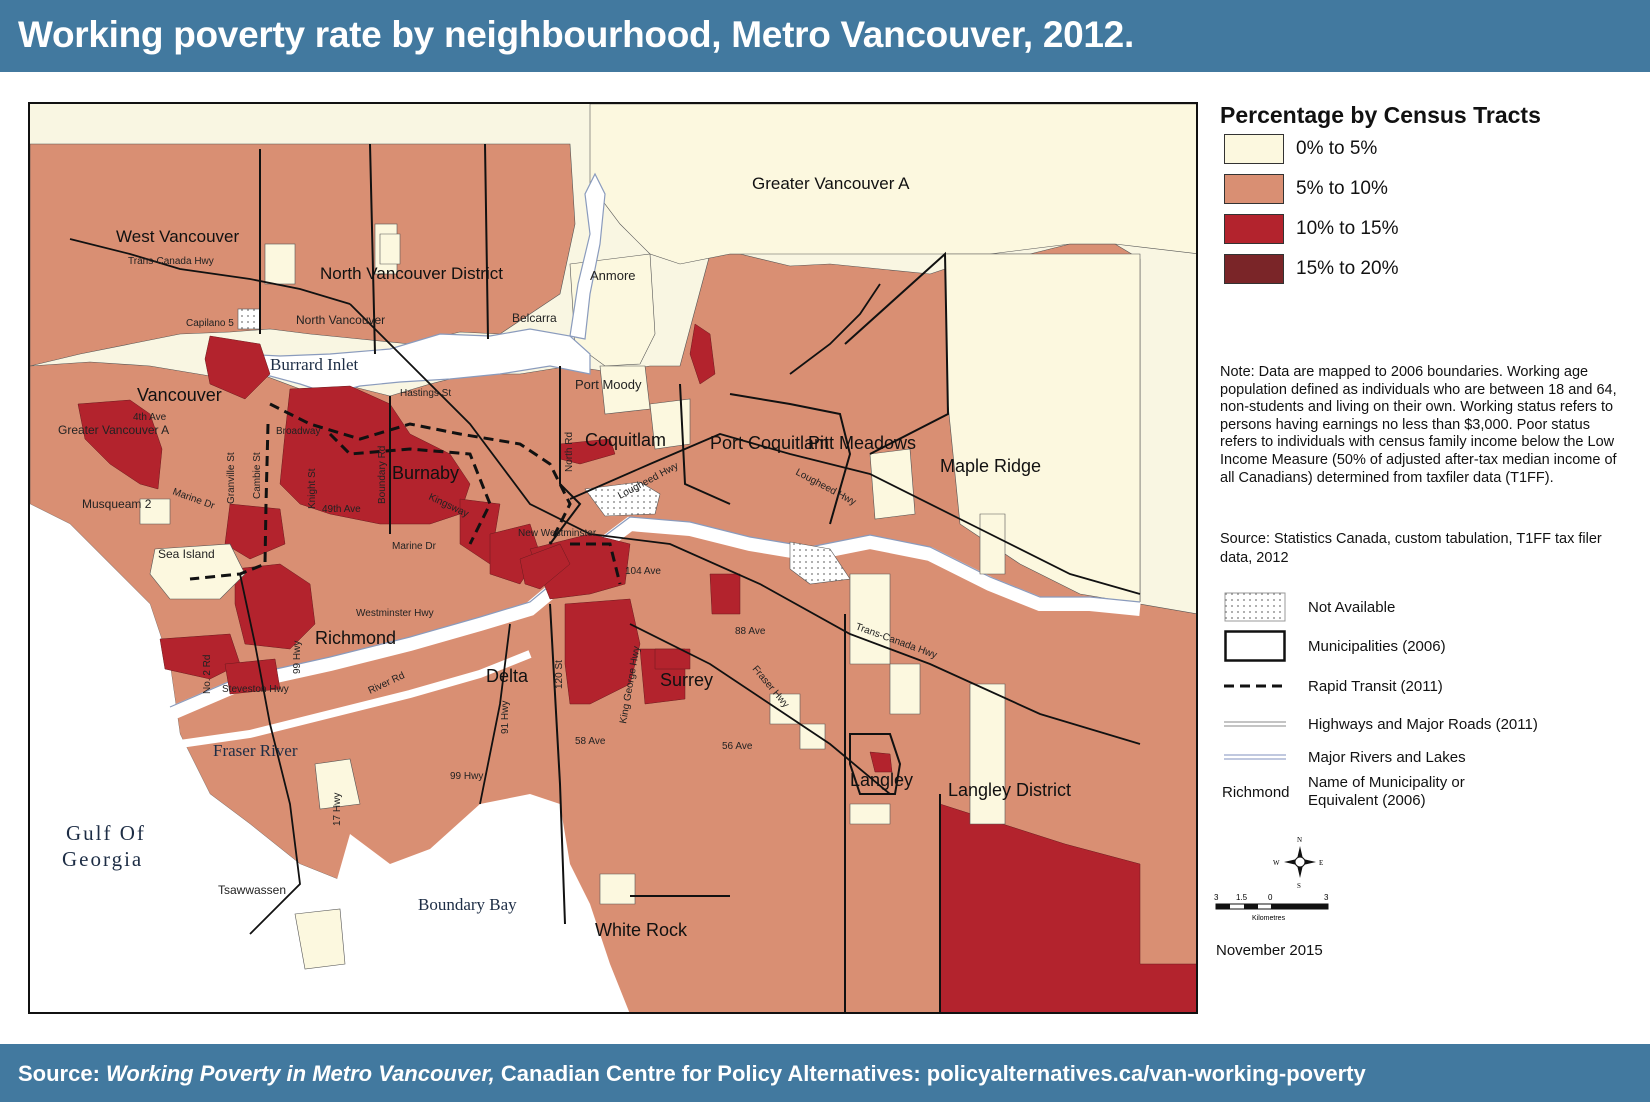 The width and height of the screenshot is (1650, 1102). I want to click on legend-symbol-highways: Highways and Major Roads (2011), so click(1420, 729).